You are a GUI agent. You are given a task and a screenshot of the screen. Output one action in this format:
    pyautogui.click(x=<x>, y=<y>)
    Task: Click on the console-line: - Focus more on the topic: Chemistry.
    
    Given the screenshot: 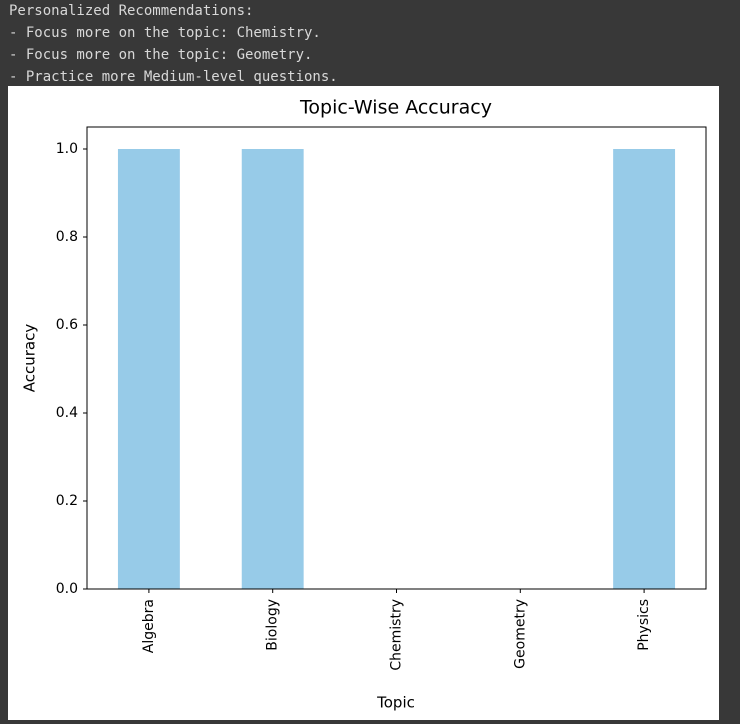 What is the action you would take?
    pyautogui.click(x=165, y=33)
    